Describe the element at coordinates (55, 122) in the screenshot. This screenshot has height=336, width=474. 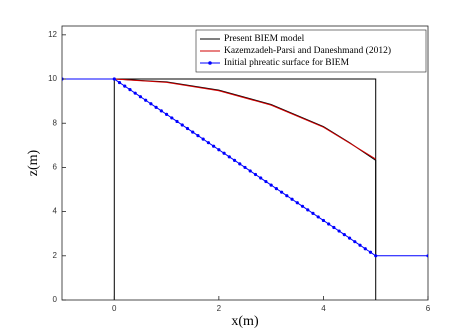
I see `y-tick-label: 8` at that location.